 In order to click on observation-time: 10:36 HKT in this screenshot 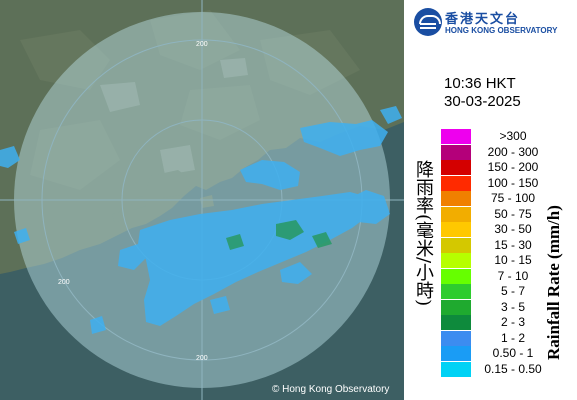, I will do `click(480, 83)`.